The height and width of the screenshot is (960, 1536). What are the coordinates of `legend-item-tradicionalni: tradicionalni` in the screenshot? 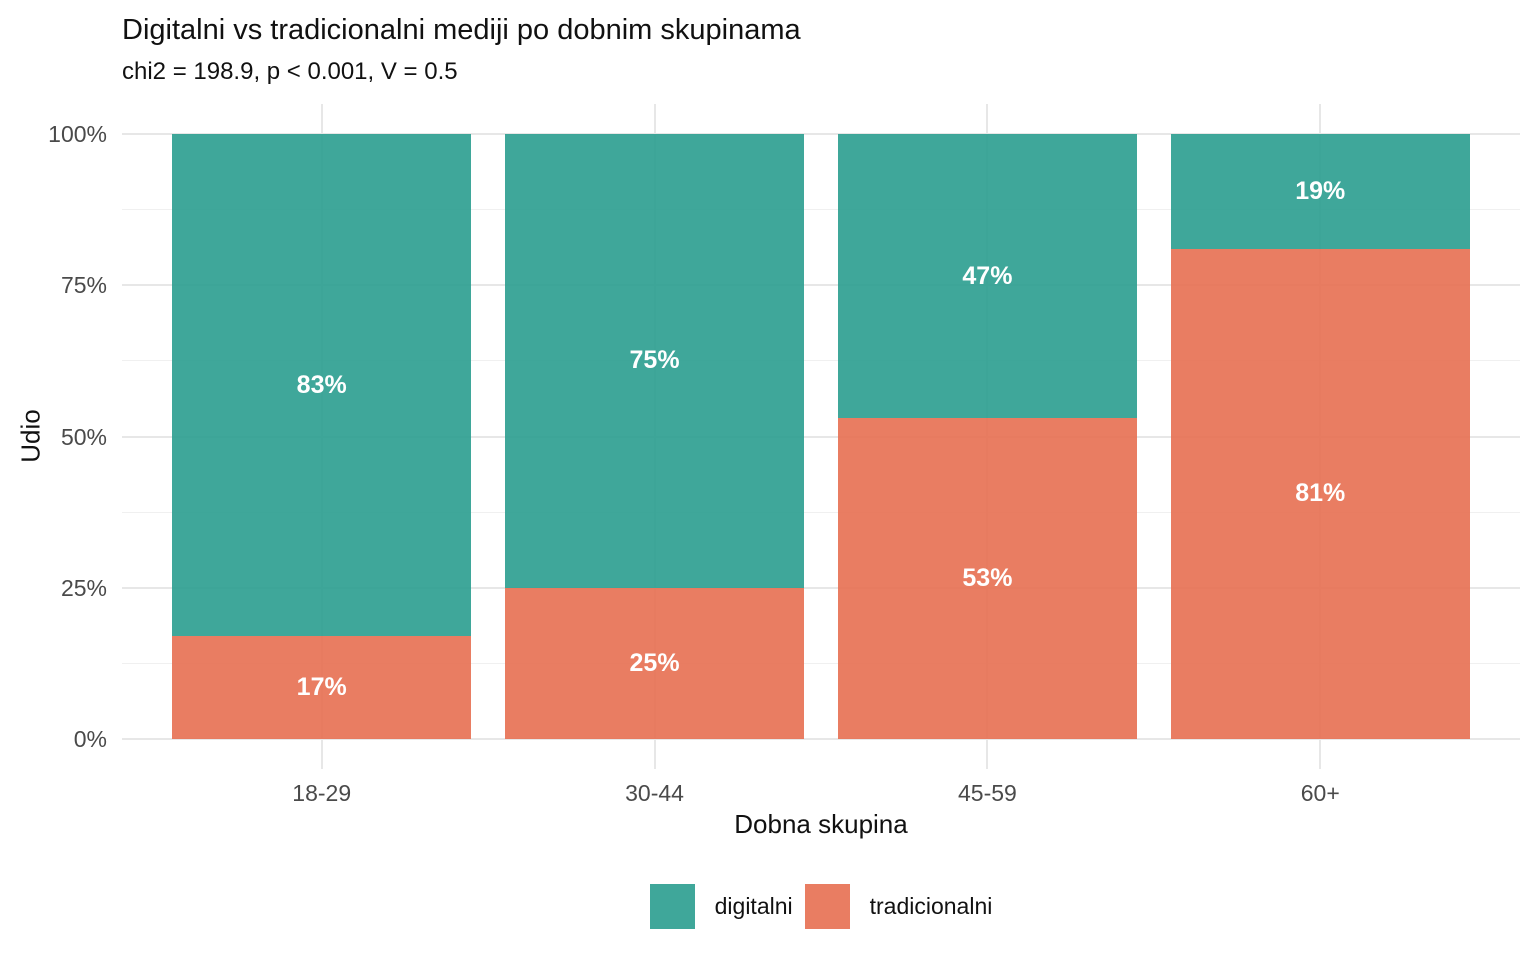 It's located at (898, 906).